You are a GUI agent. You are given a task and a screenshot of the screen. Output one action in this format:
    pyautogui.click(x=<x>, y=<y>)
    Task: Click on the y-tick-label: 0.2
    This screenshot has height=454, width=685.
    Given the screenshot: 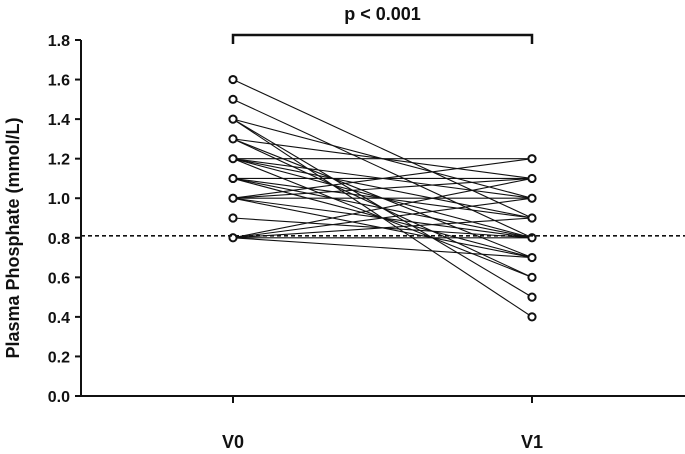 What is the action you would take?
    pyautogui.click(x=59, y=357)
    